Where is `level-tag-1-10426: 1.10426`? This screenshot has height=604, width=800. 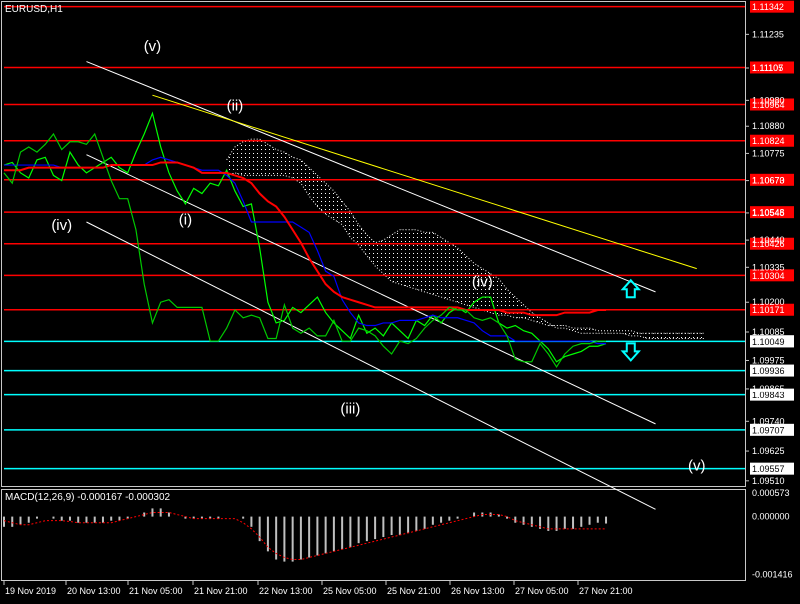 level-tag-1-10426: 1.10426 is located at coordinates (768, 244).